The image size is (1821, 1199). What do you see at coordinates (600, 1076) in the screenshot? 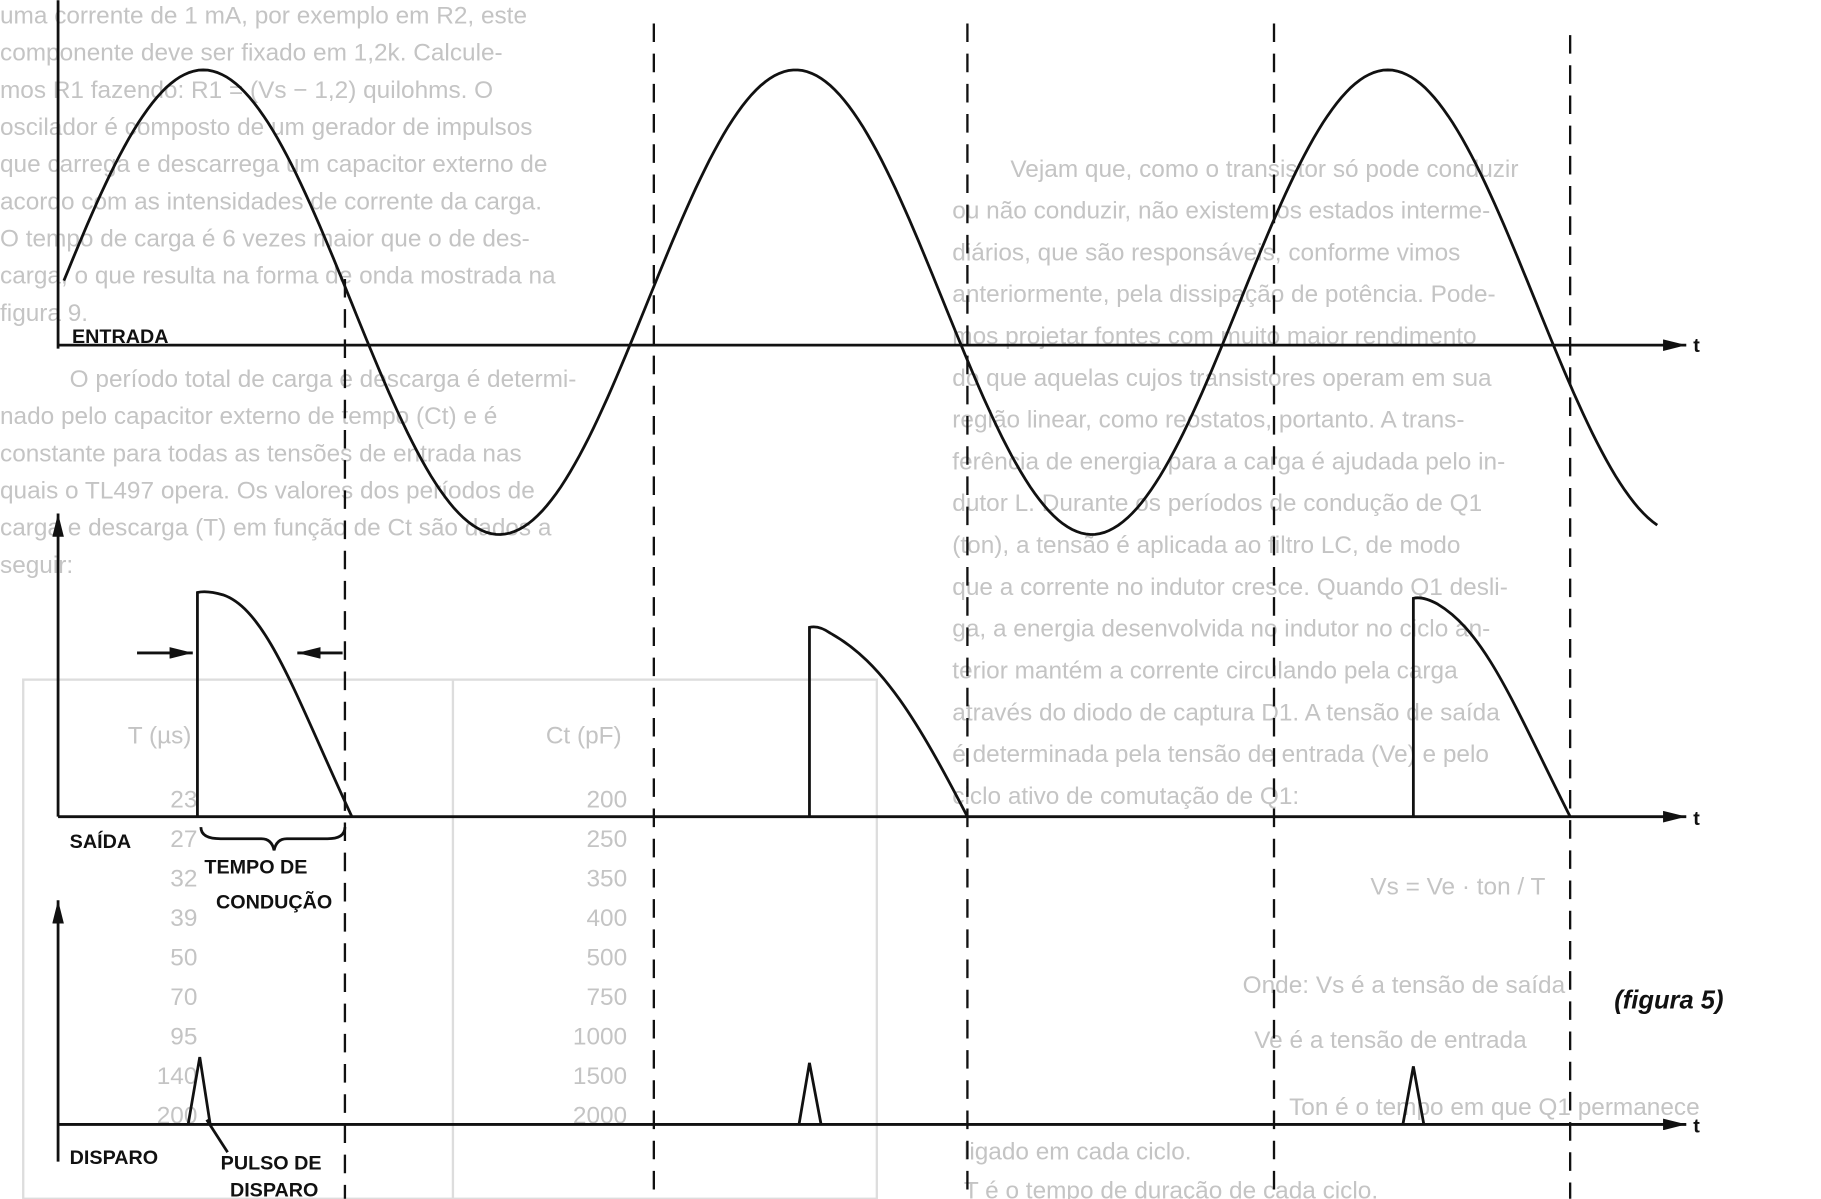
I see `table-cell: 1500` at bounding box center [600, 1076].